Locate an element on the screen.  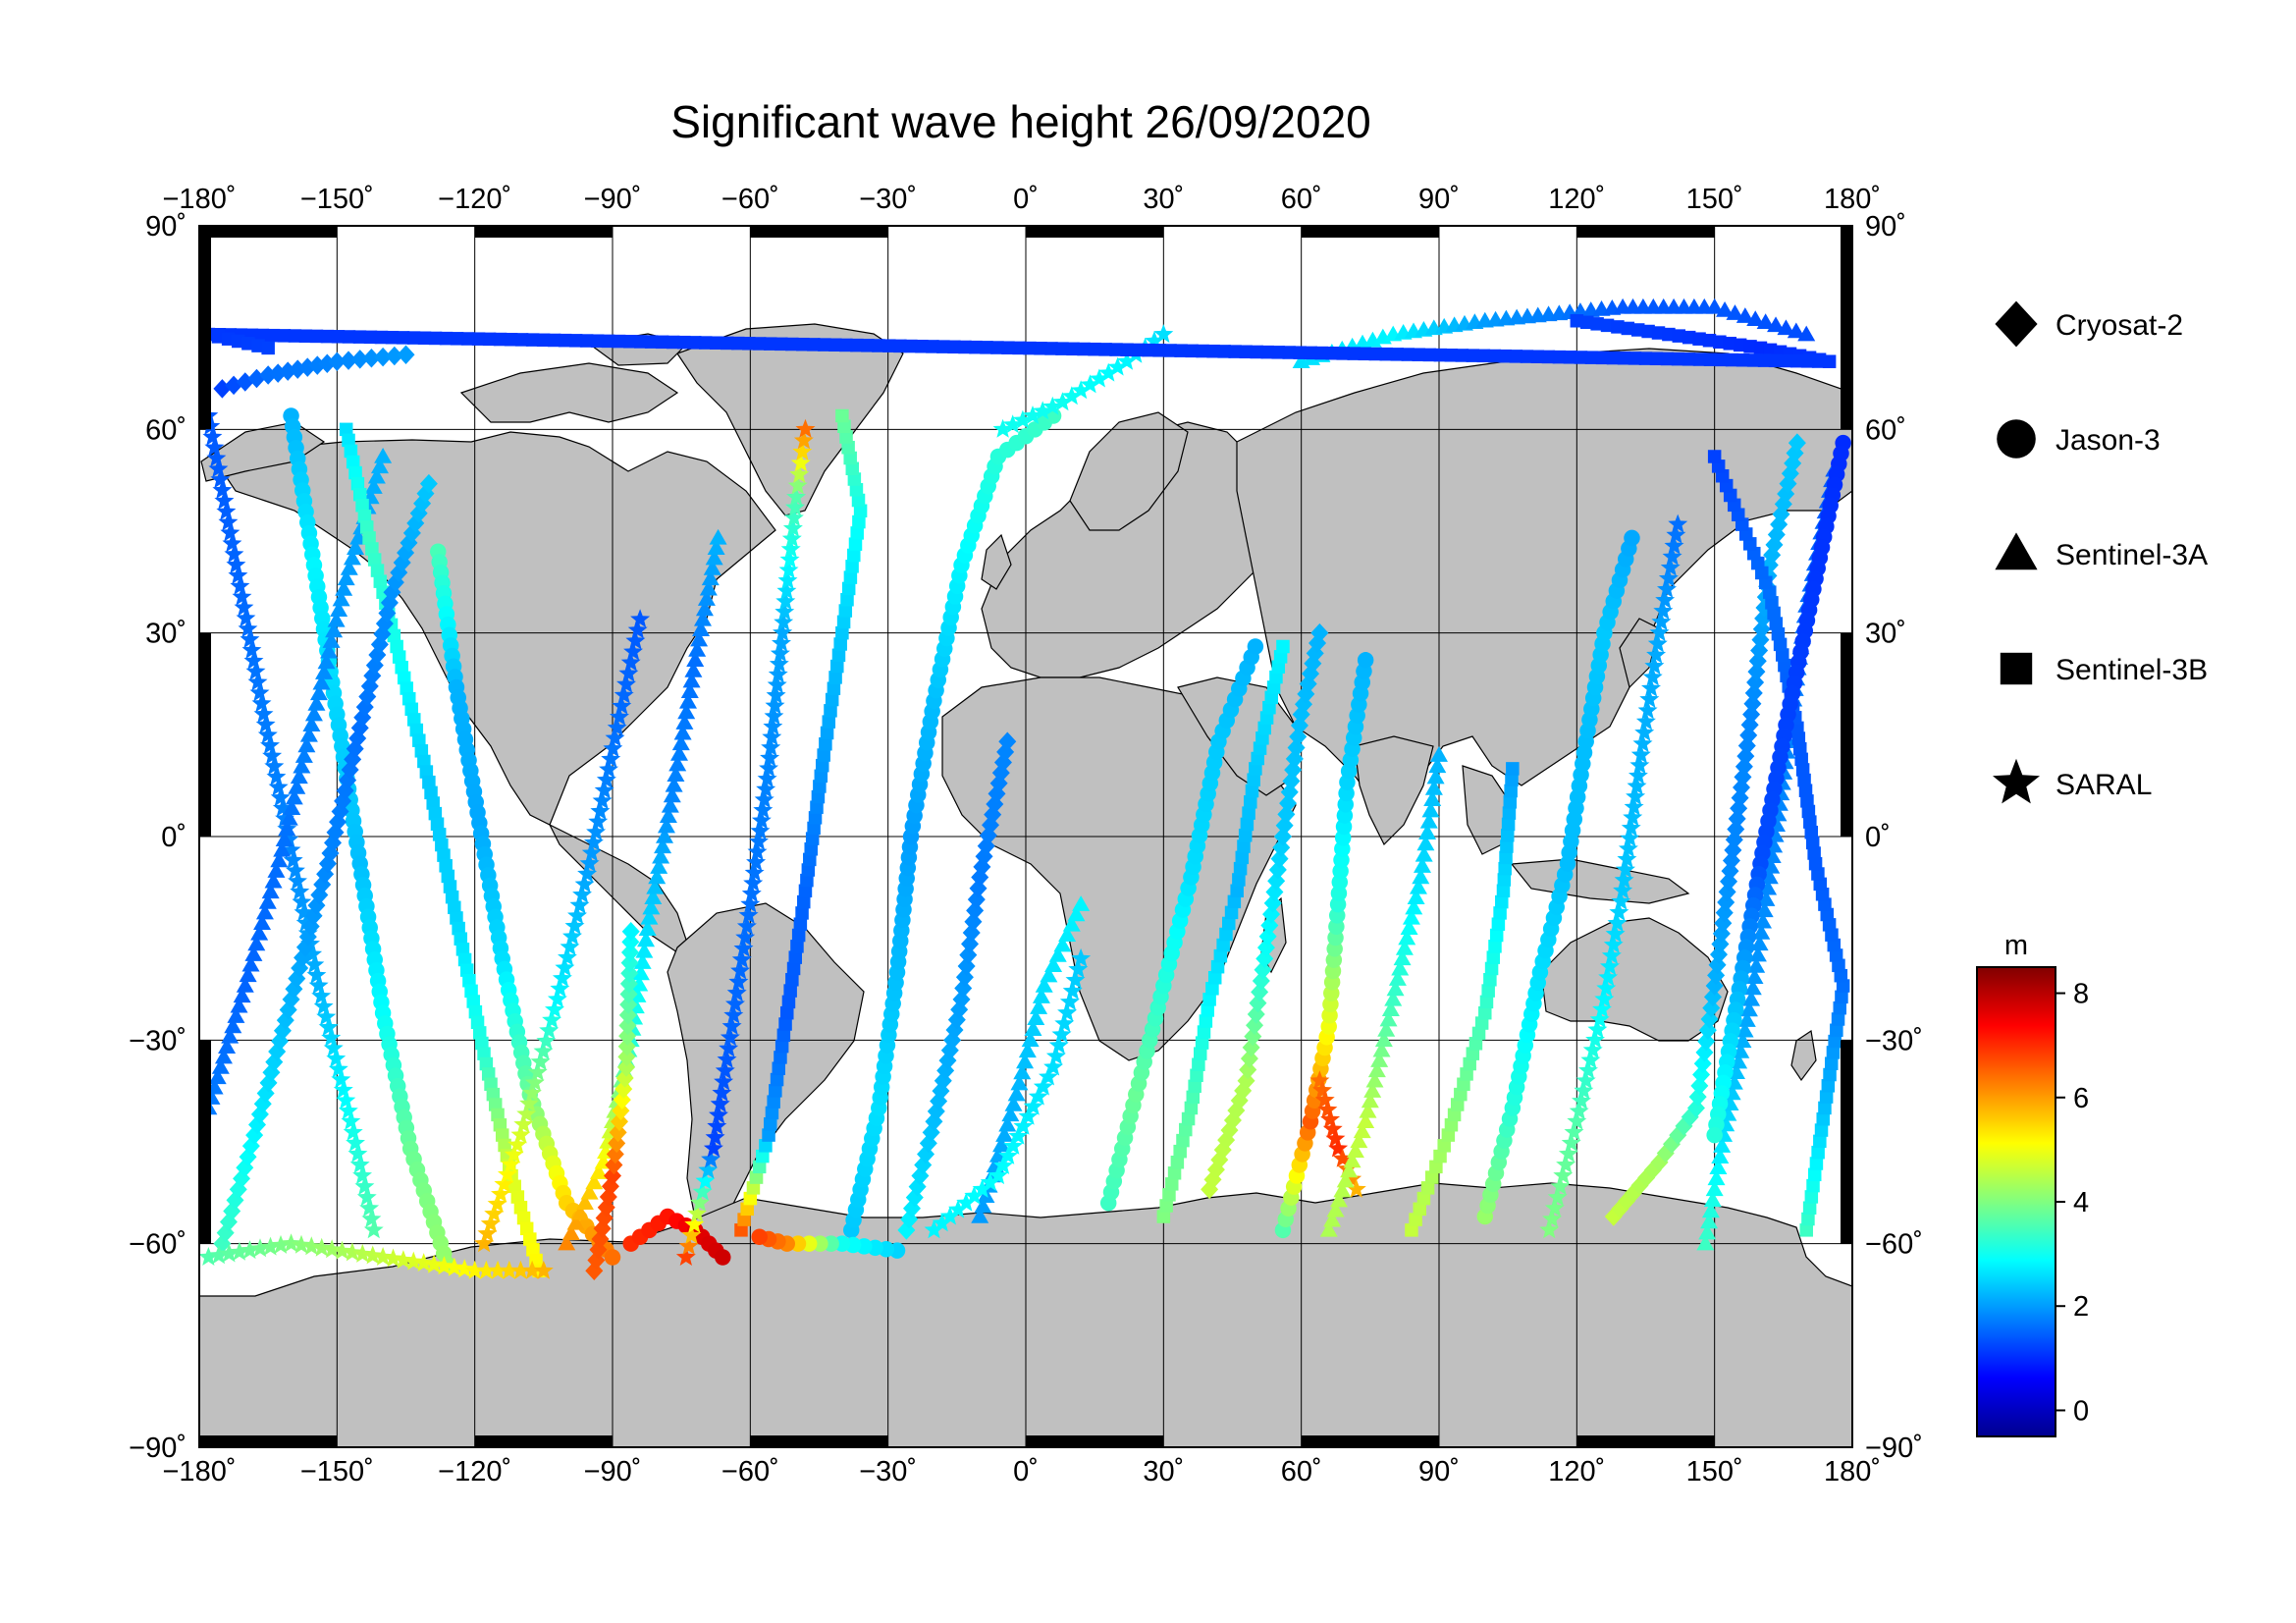
lon-tick-label-top: 120˚ is located at coordinates (1577, 200).